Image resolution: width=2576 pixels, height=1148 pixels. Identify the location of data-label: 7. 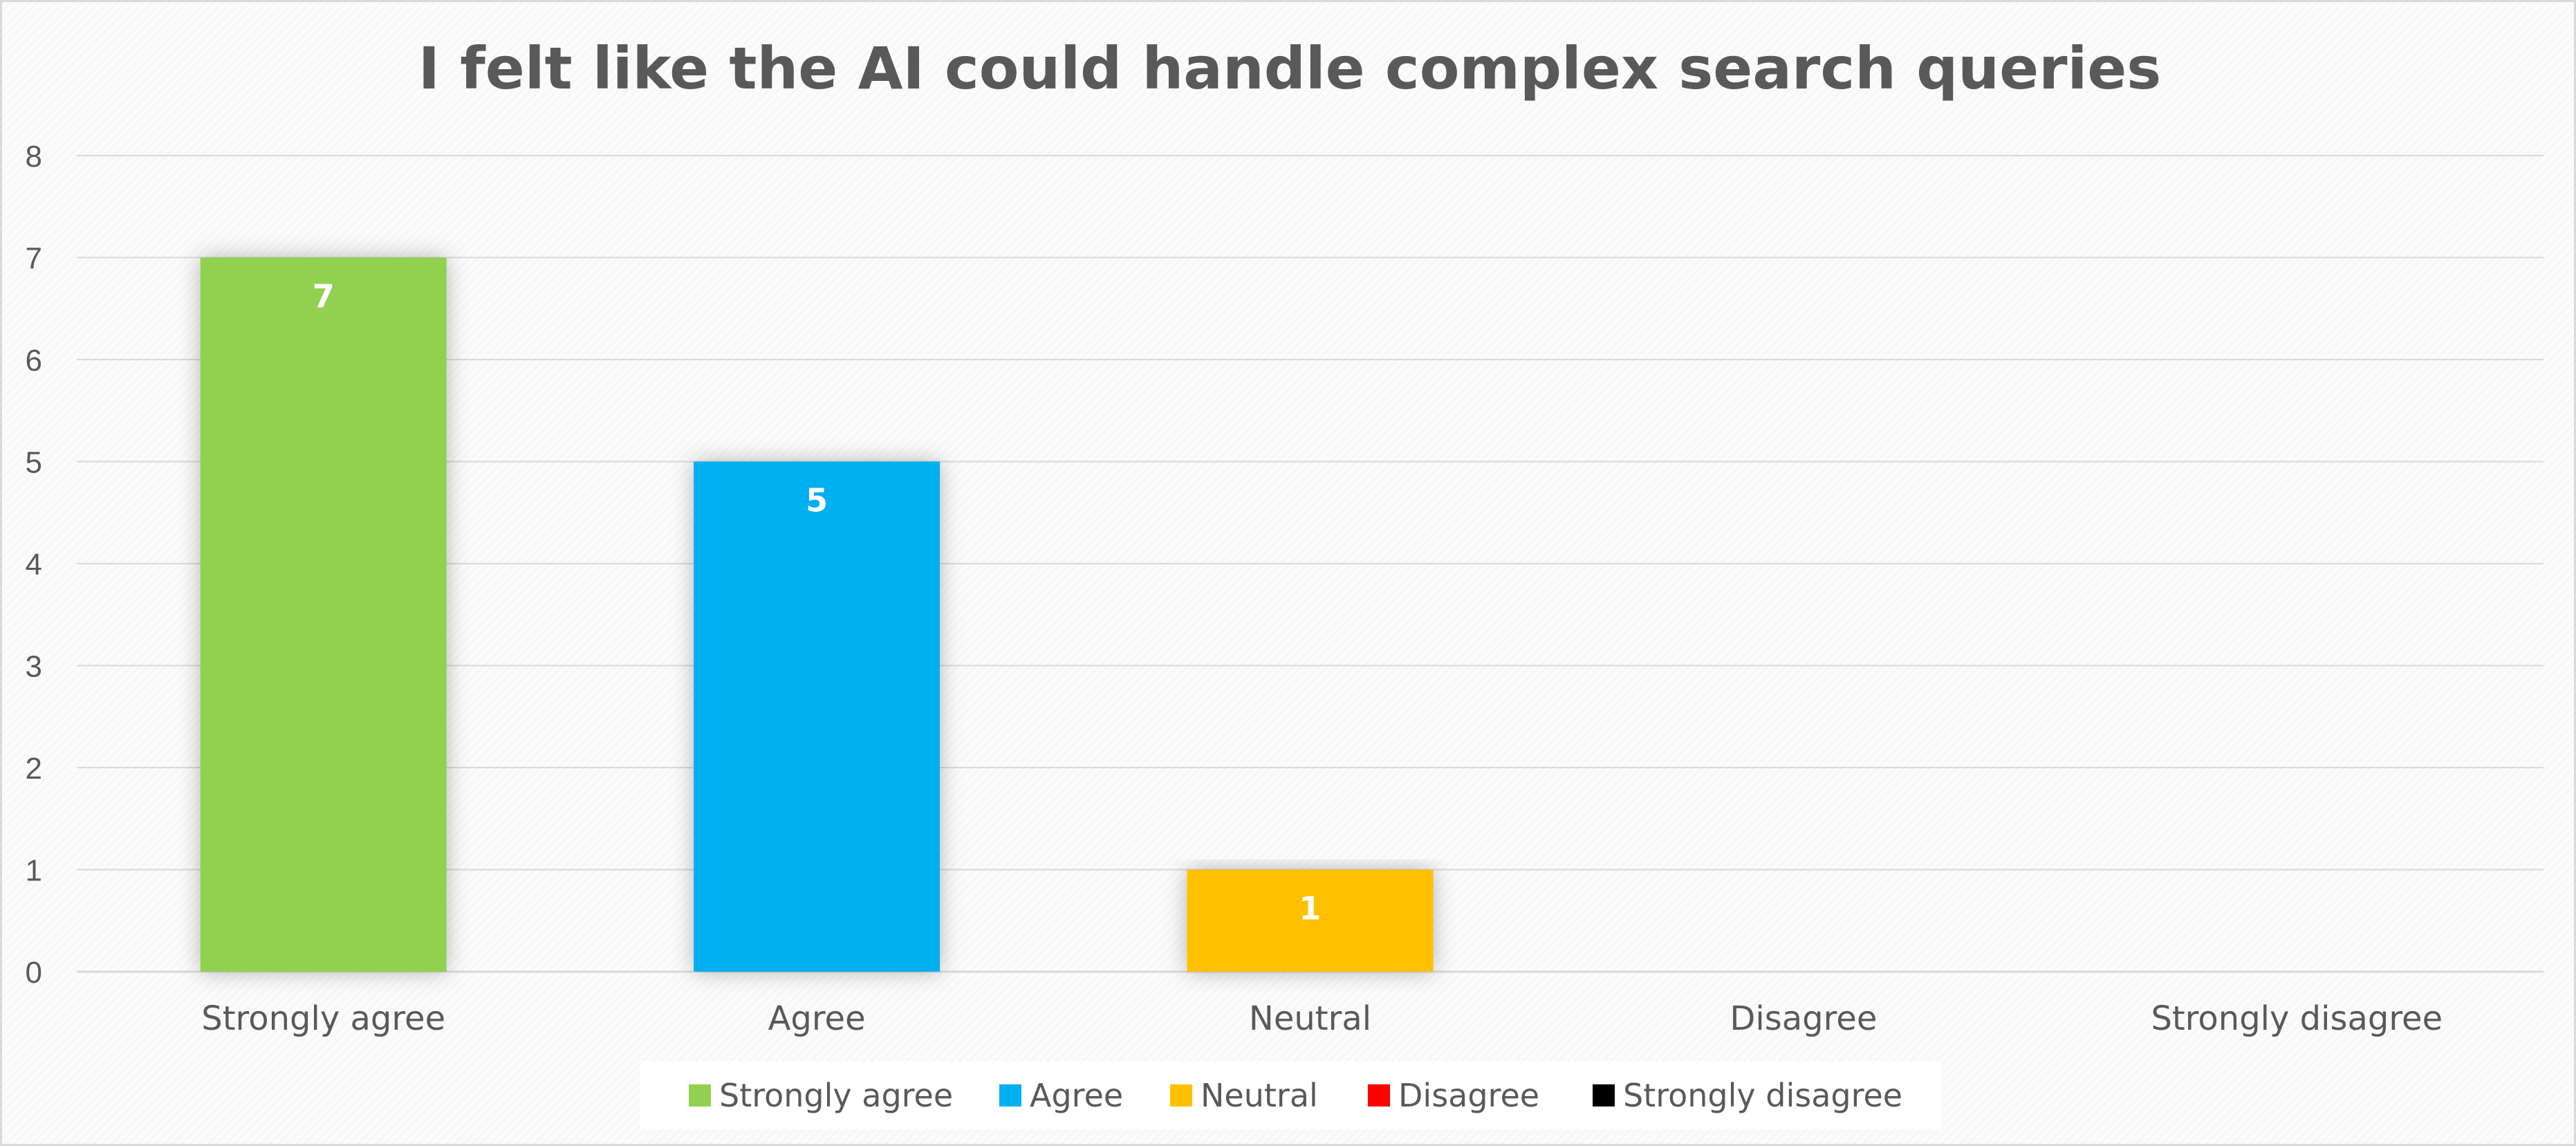
(324, 297).